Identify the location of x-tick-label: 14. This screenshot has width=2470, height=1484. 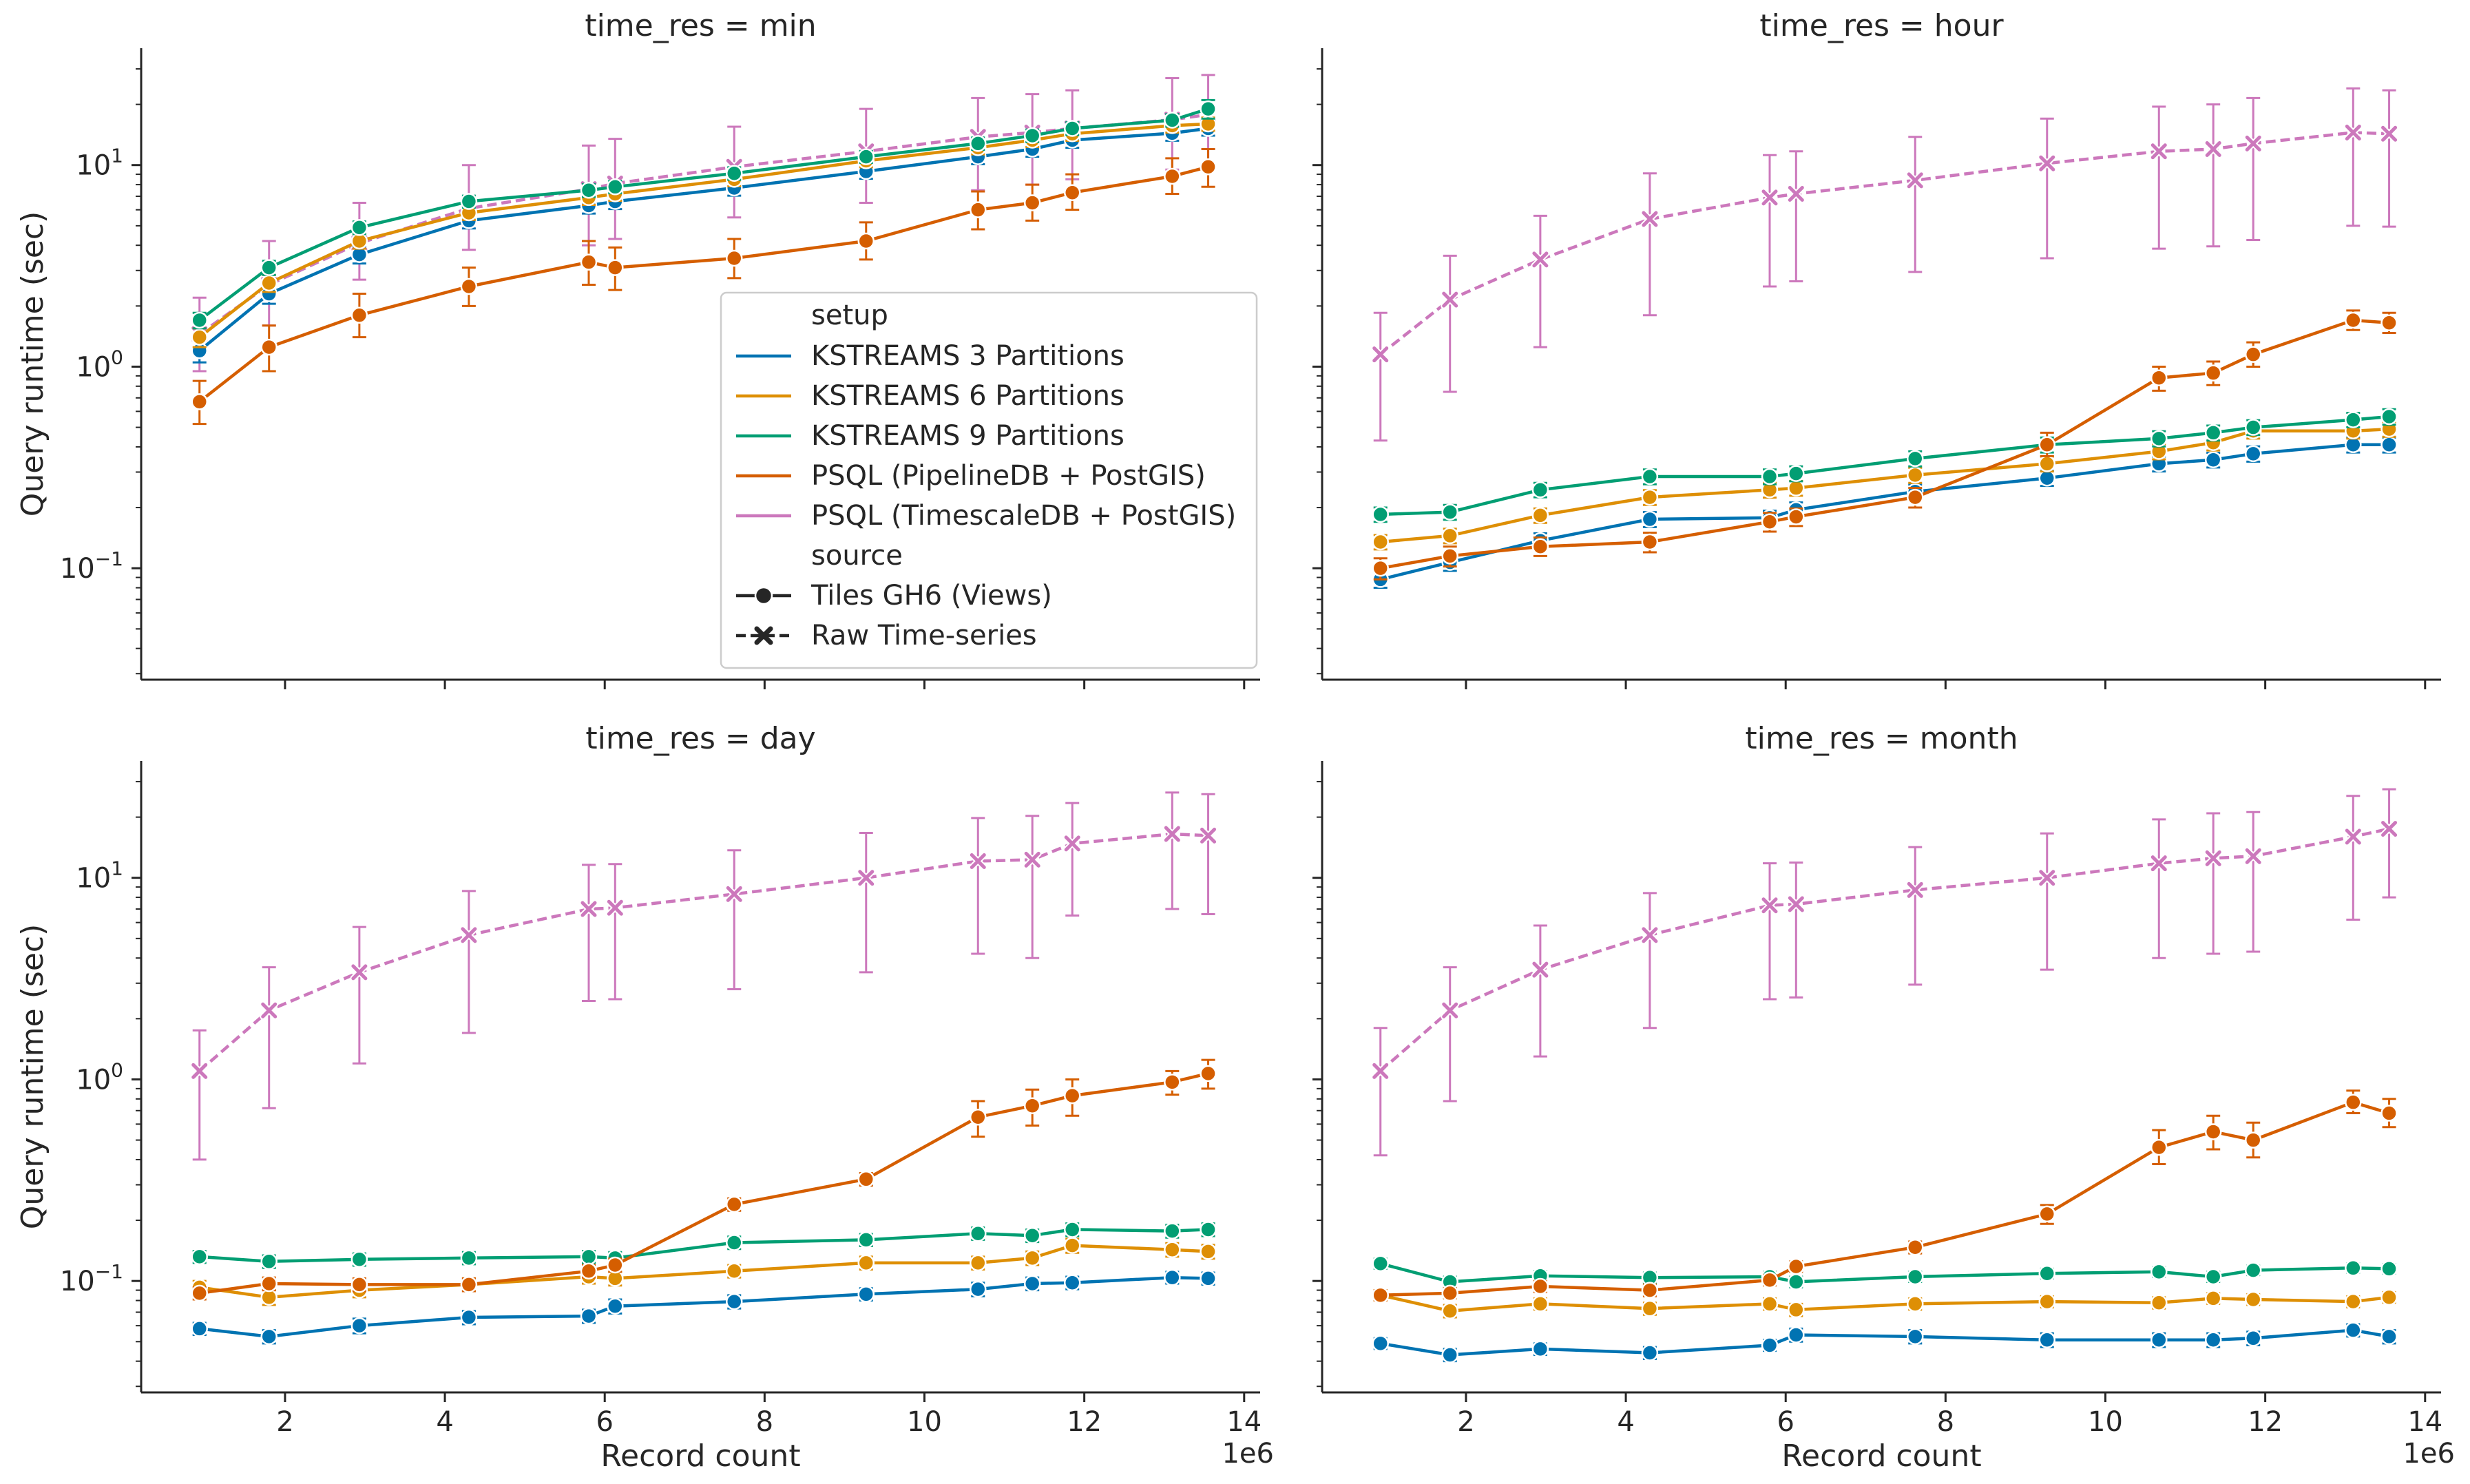
(1244, 1422).